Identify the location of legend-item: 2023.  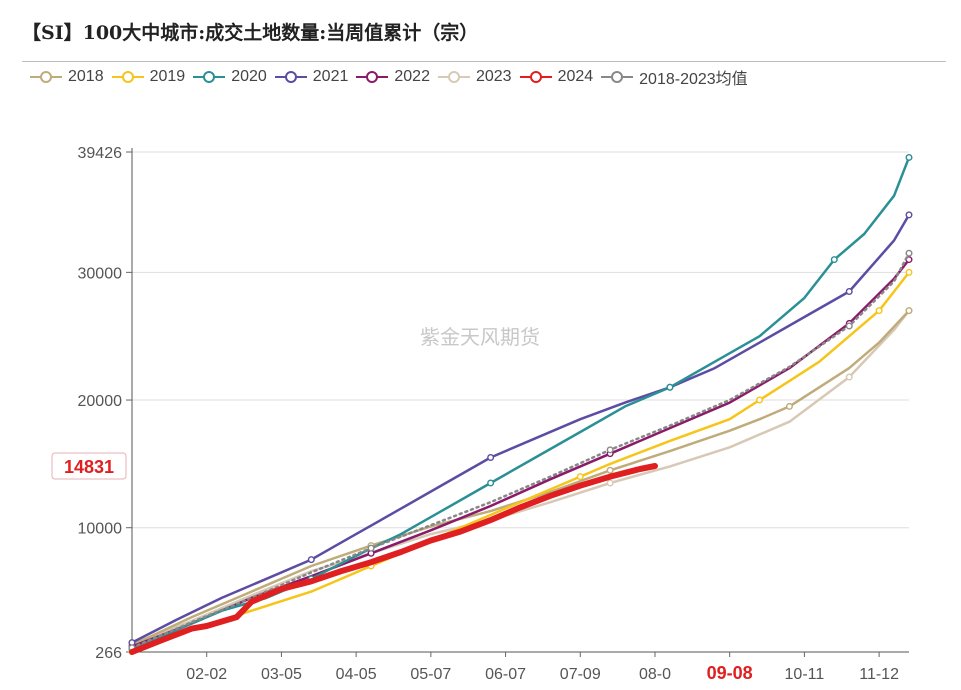
(474, 77).